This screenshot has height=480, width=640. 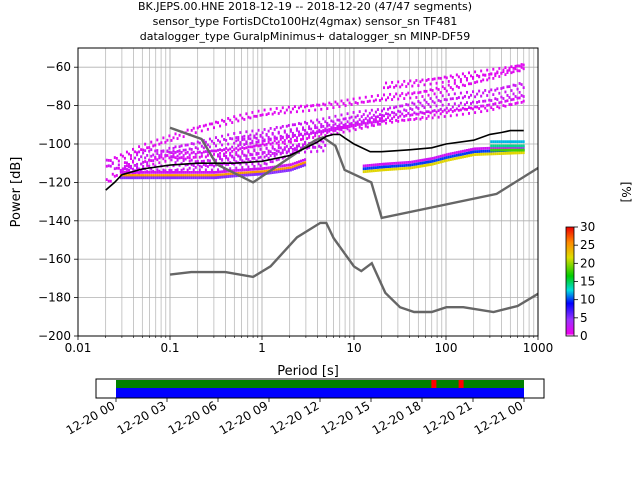 I want to click on colorbar-tick-label: 5, so click(x=584, y=318).